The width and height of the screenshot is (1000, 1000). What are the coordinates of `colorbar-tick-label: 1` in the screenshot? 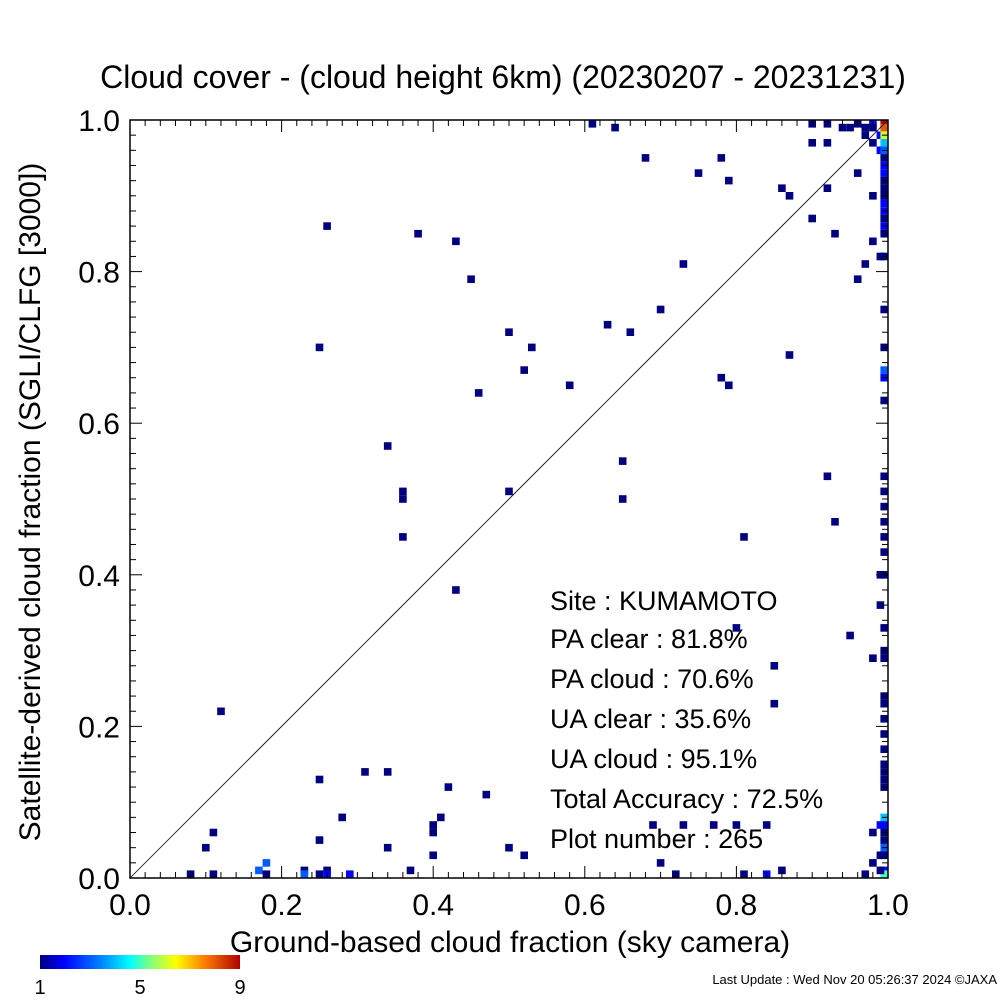 It's located at (39, 988).